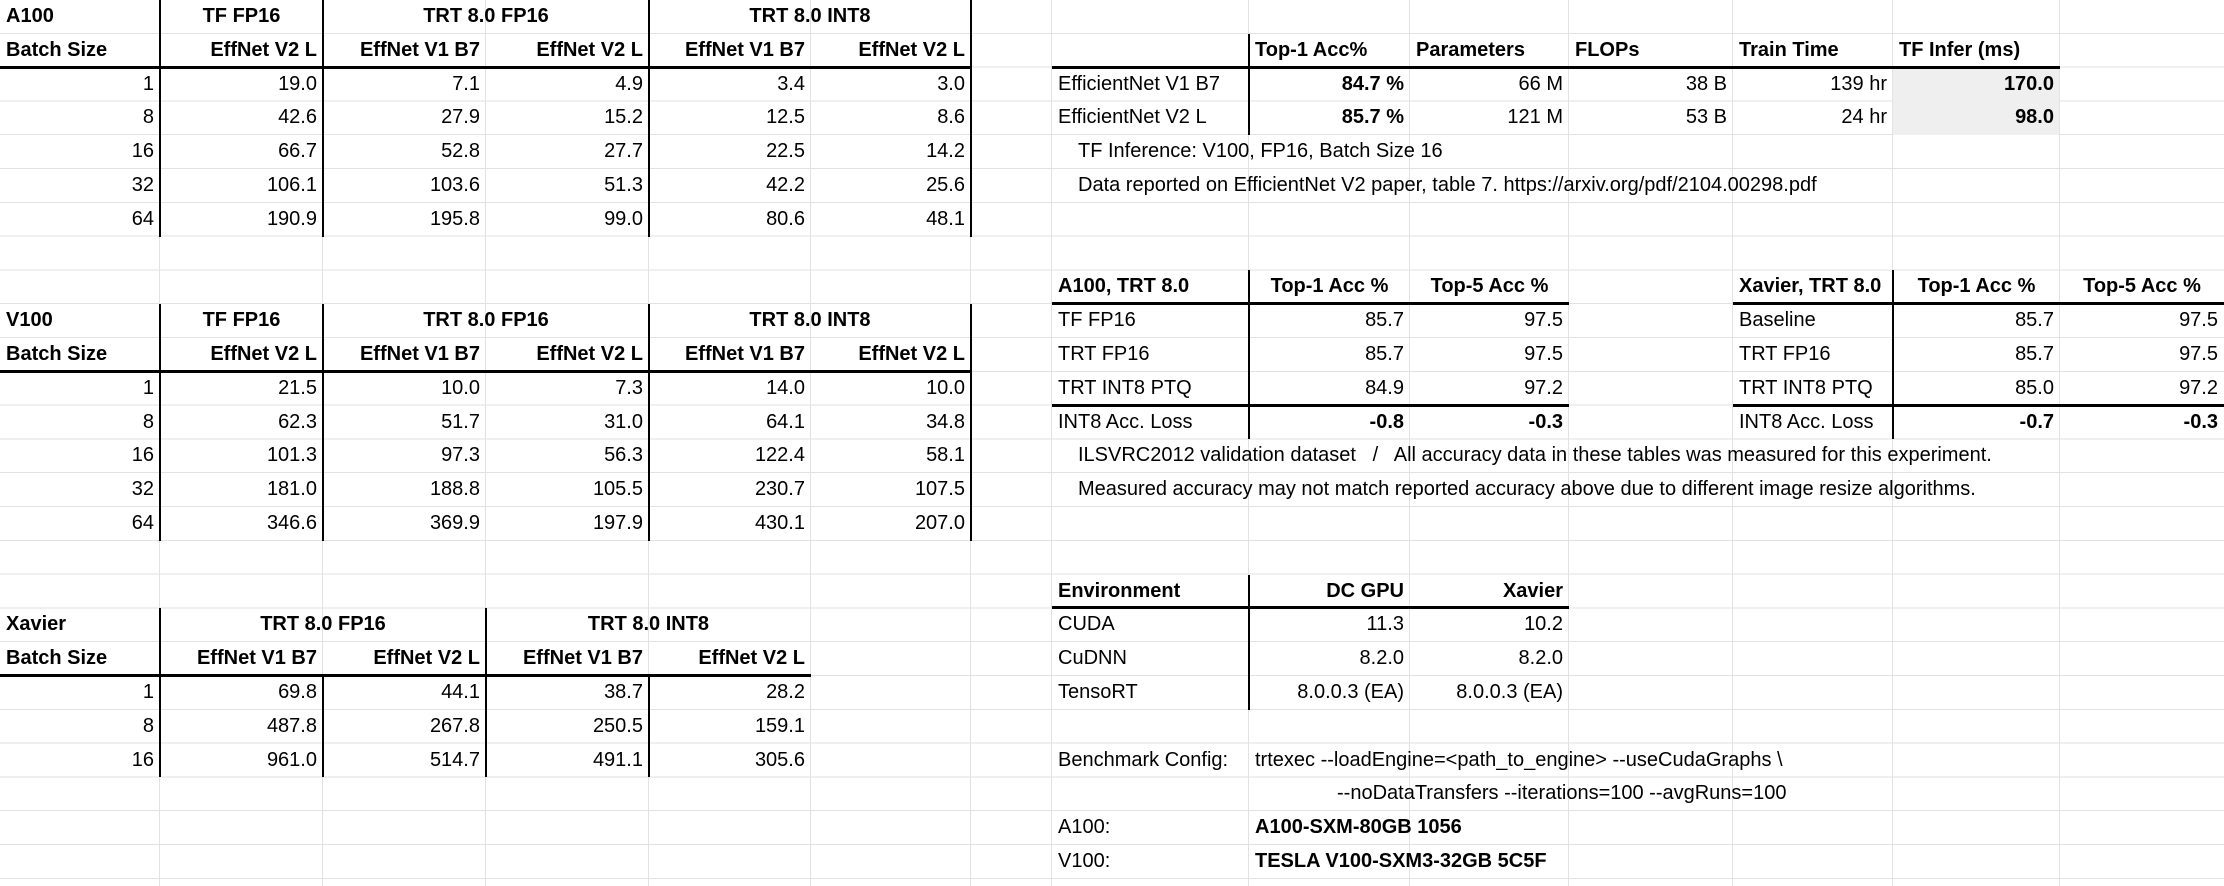 The width and height of the screenshot is (2224, 886). I want to click on a100-group-header-1: TRT 8.0 FP16, so click(486, 16).